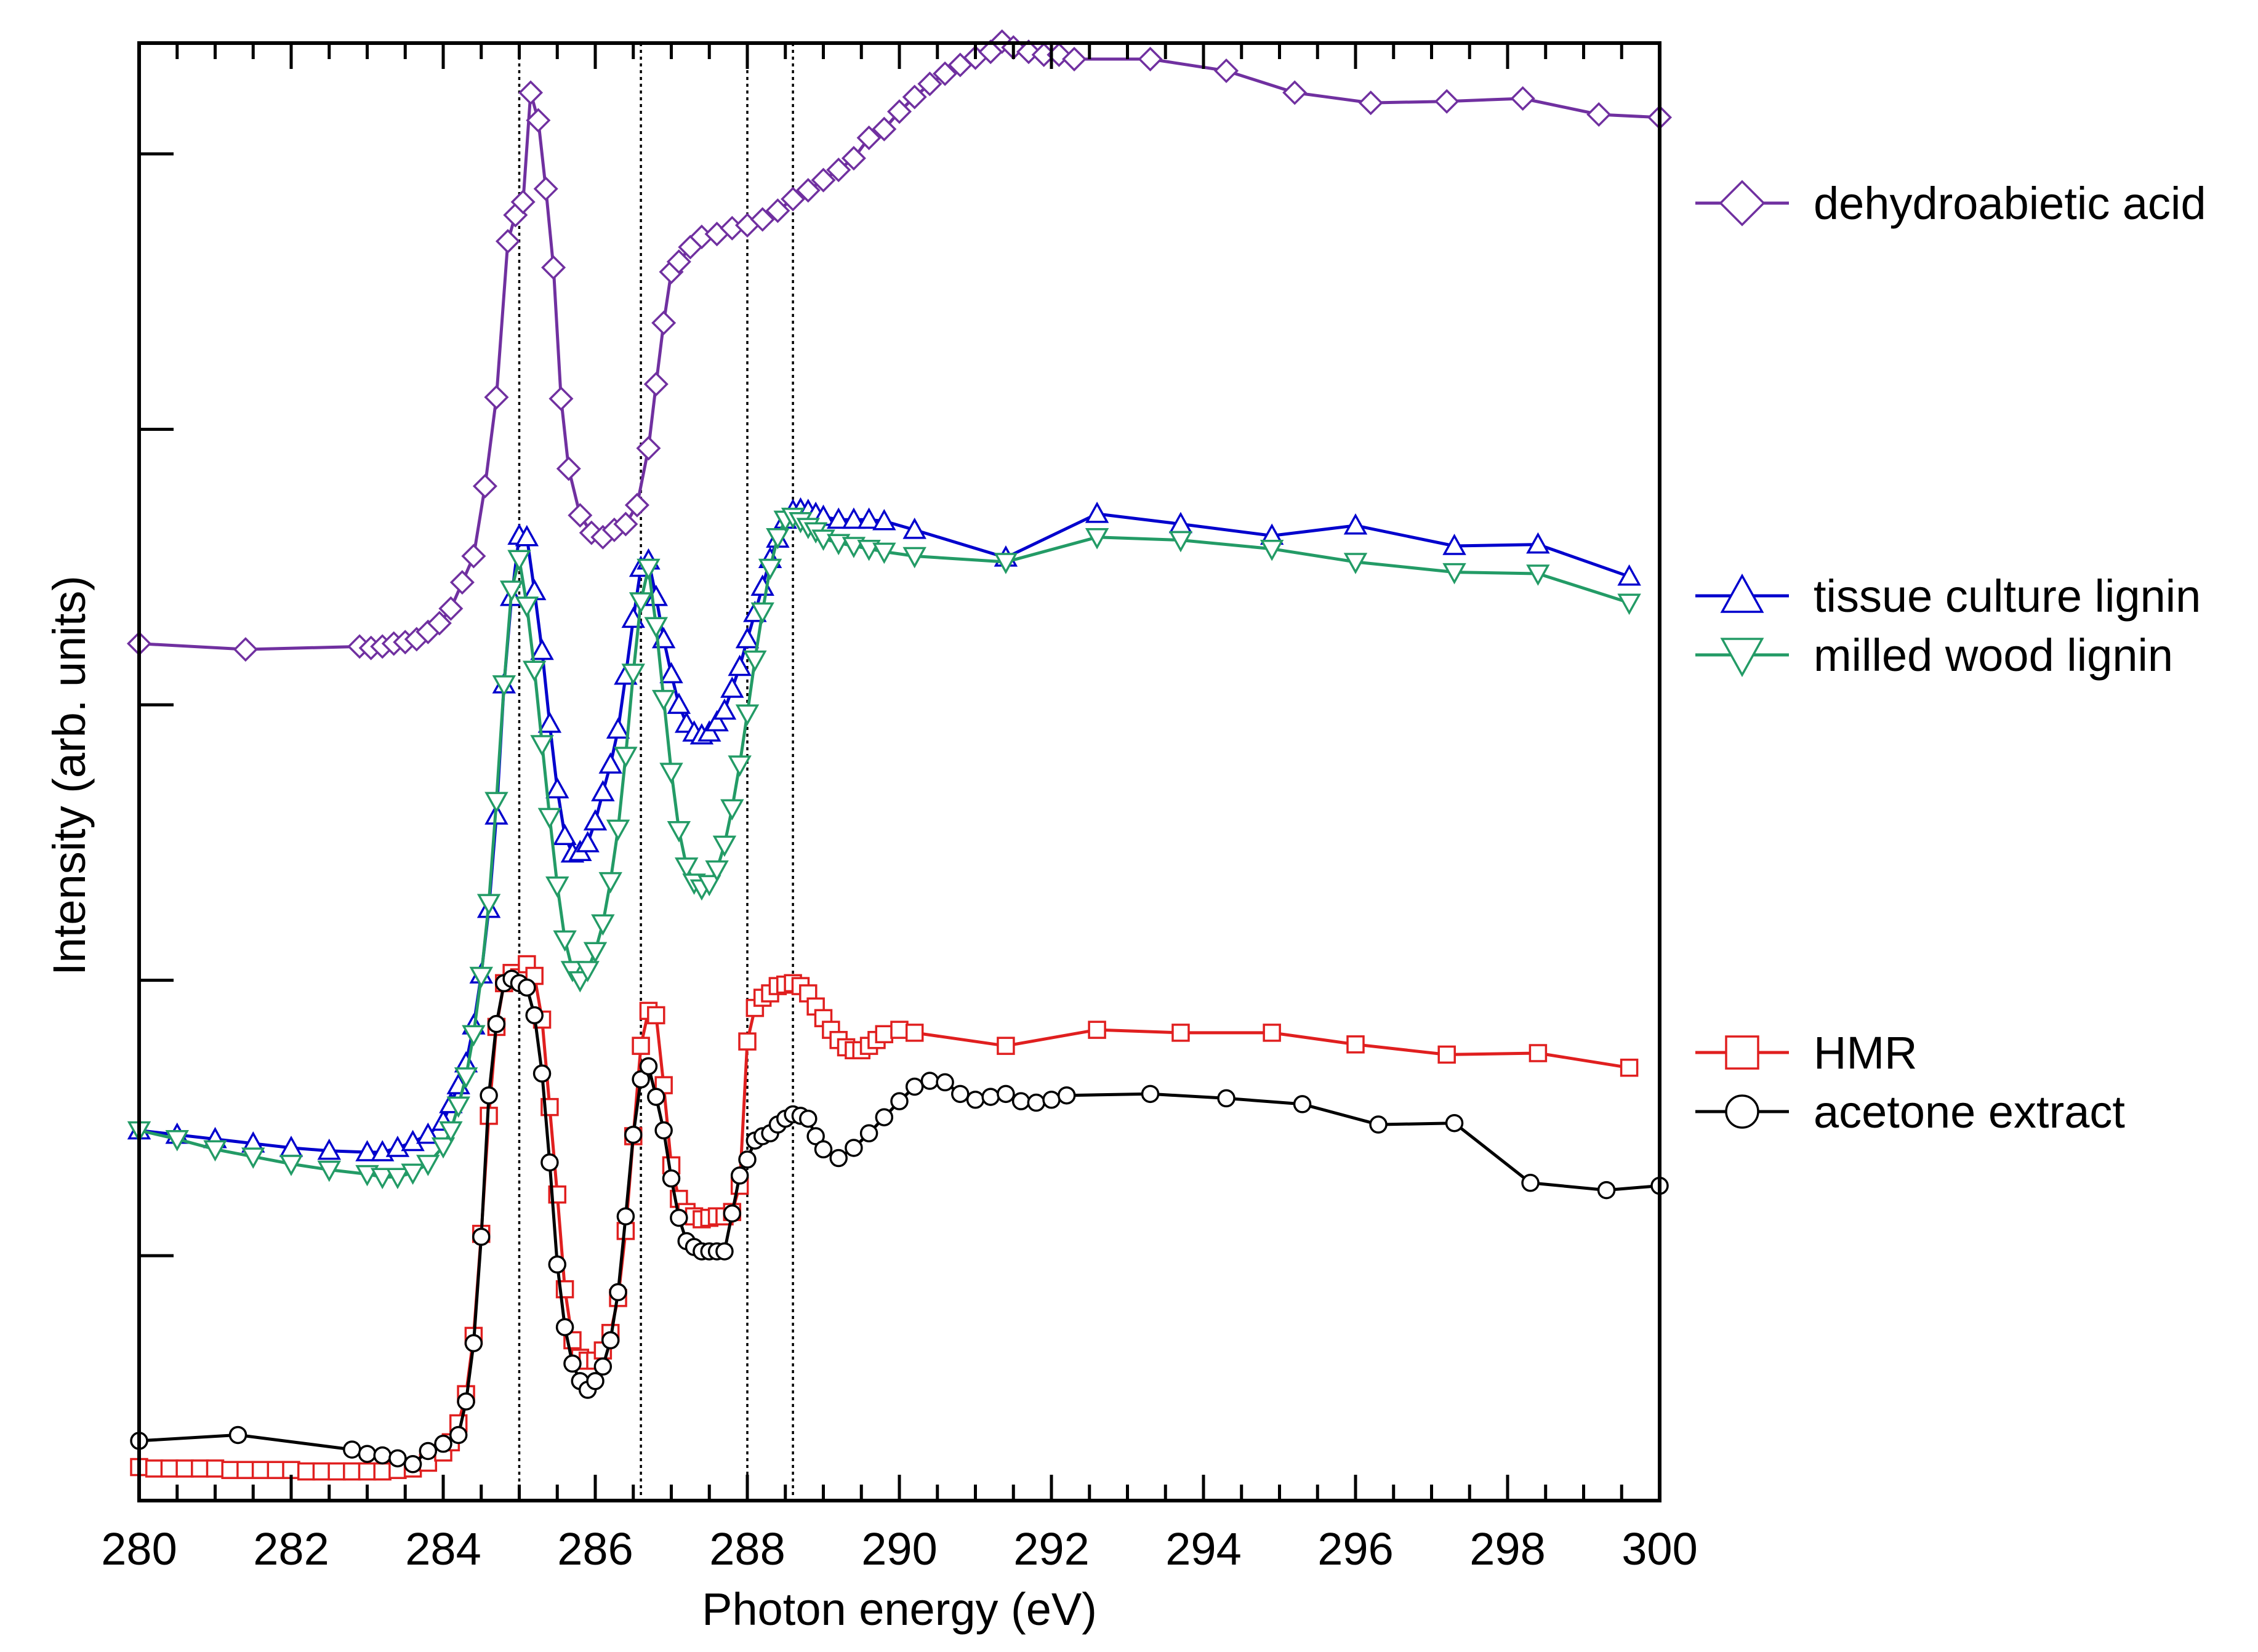 The image size is (2258, 1652). I want to click on x-tick-label: 286, so click(595, 1548).